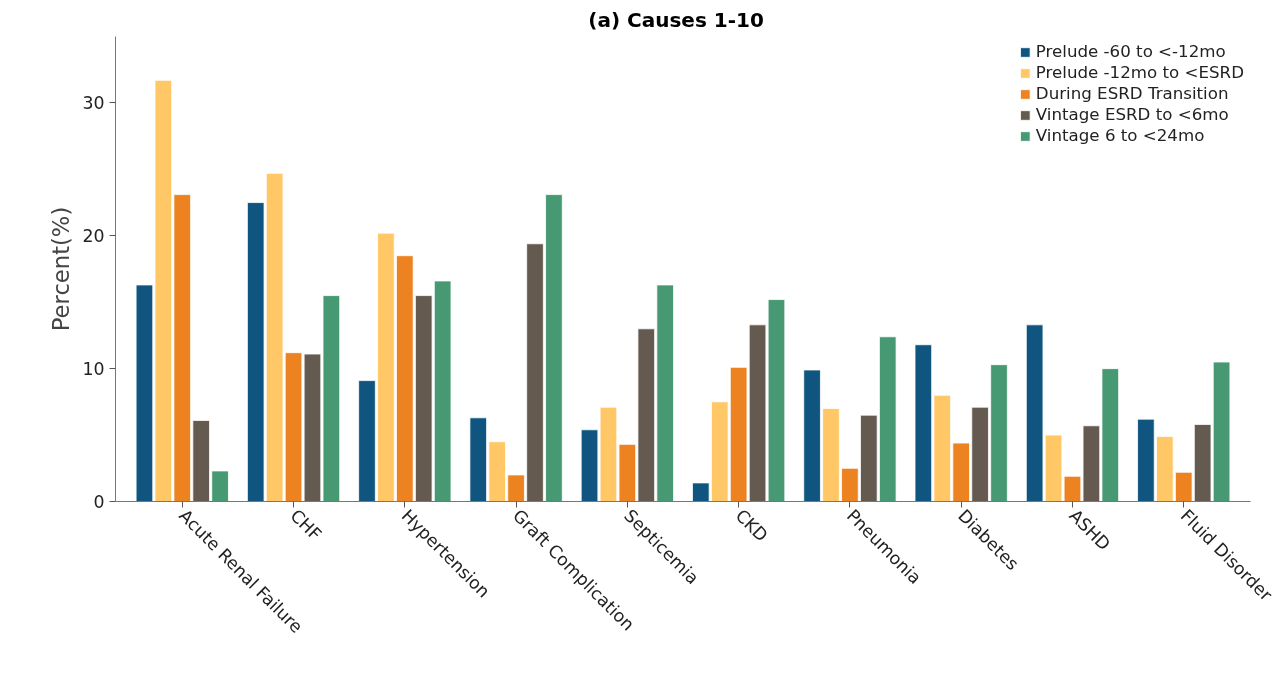 The height and width of the screenshot is (683, 1276). I want to click on y-tick-label: 0, so click(99, 502).